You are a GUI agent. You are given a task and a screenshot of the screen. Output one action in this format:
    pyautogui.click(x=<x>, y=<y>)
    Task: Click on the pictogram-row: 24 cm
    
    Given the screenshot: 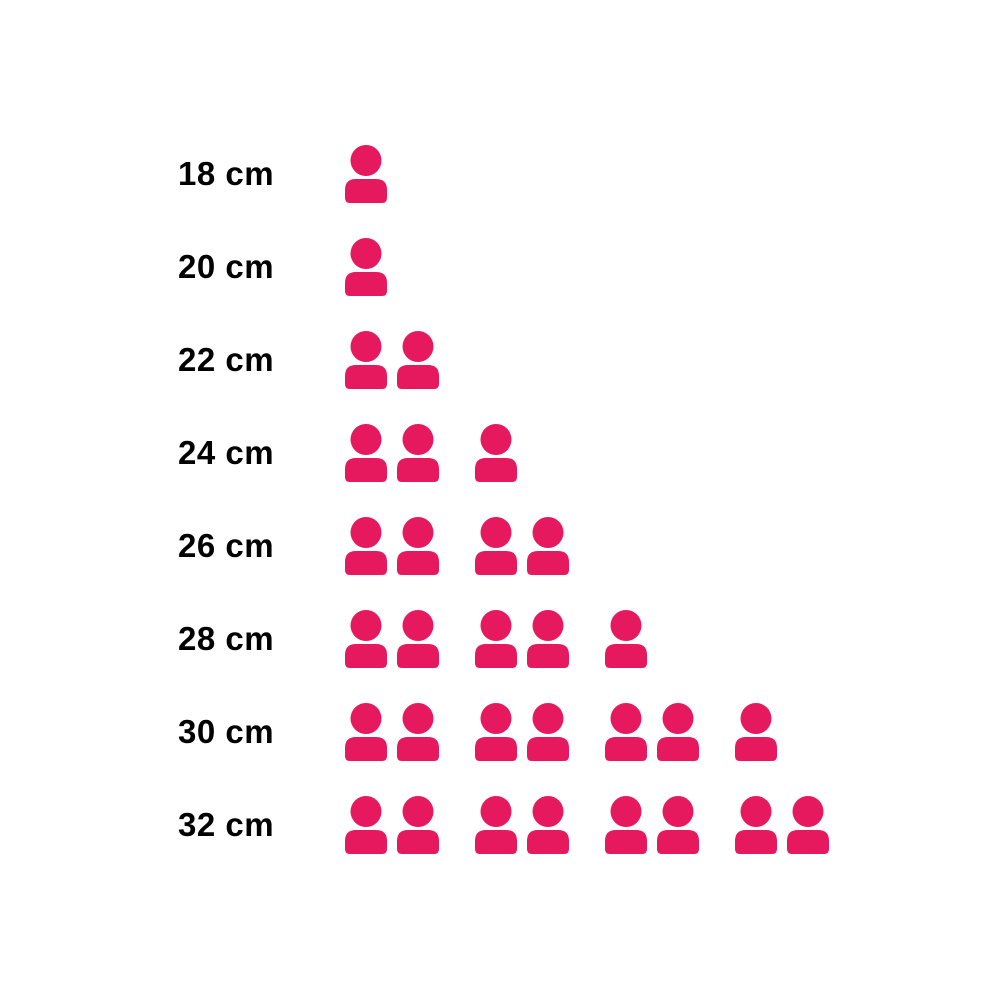 What is the action you would take?
    pyautogui.click(x=589, y=452)
    